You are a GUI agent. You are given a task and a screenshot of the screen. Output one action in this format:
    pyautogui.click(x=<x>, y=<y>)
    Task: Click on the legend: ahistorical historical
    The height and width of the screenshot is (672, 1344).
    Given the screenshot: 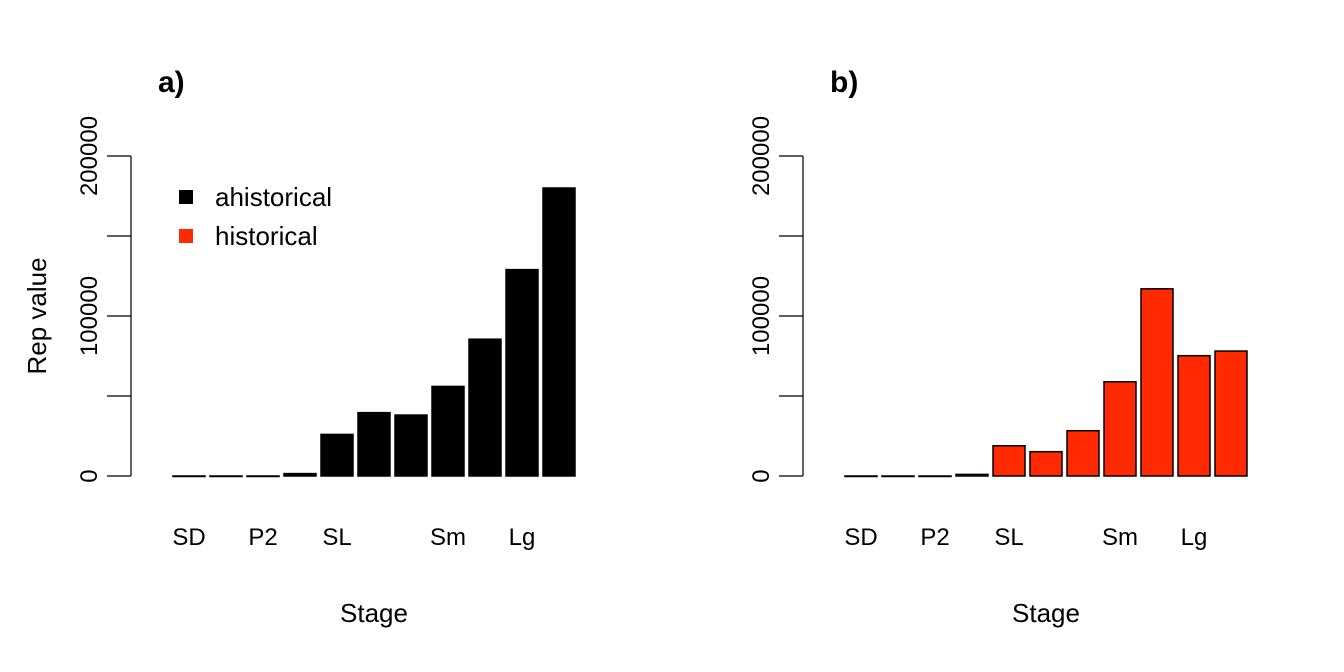 What is the action you would take?
    pyautogui.click(x=255, y=216)
    